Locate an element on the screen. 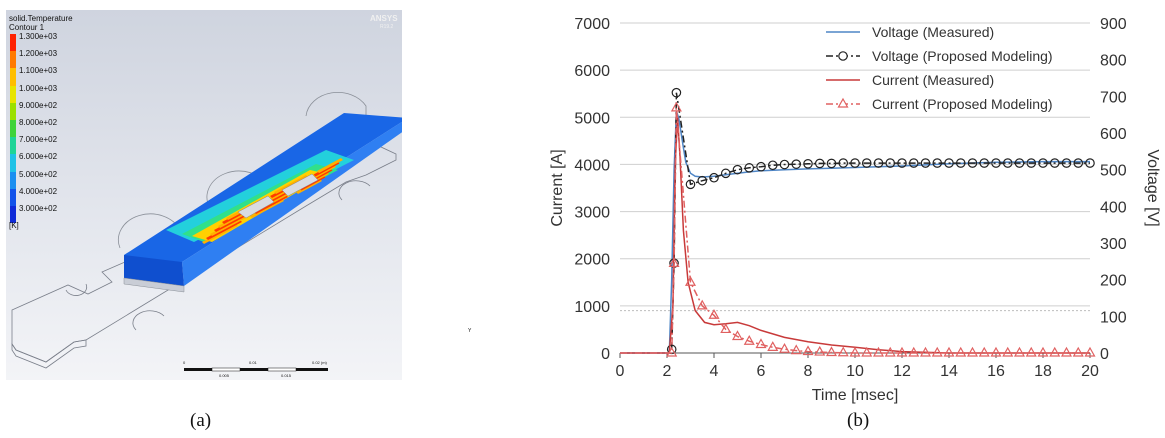 Image resolution: width=1165 pixels, height=438 pixels. legend-label: 5.000e+02 is located at coordinates (38, 174).